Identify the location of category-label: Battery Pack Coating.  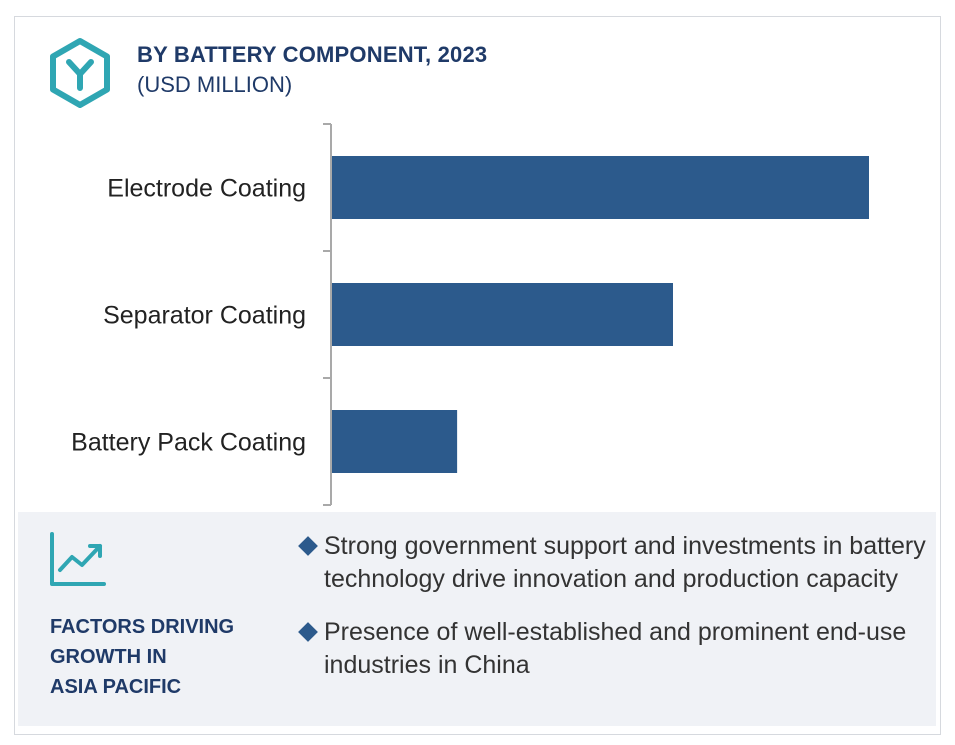
(188, 443).